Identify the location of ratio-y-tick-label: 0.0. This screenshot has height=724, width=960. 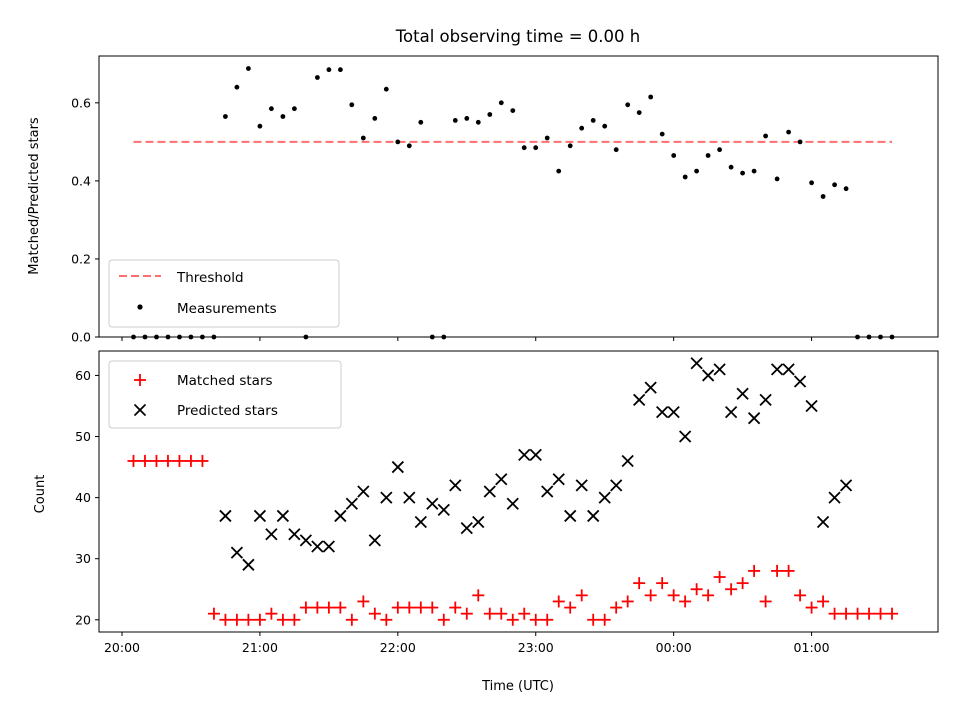
(81, 337).